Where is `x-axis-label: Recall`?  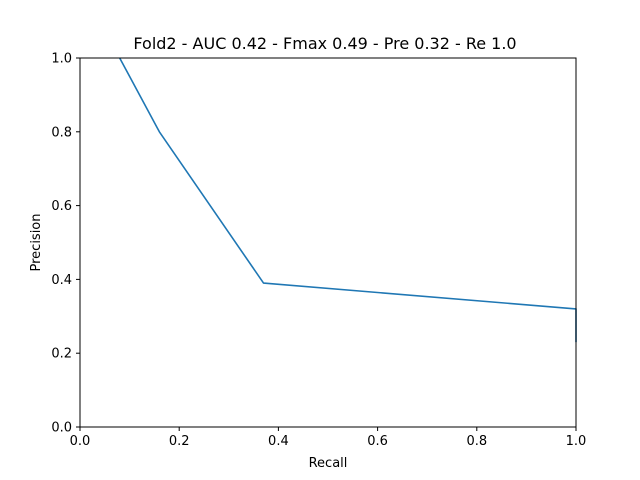
x-axis-label: Recall is located at coordinates (328, 463).